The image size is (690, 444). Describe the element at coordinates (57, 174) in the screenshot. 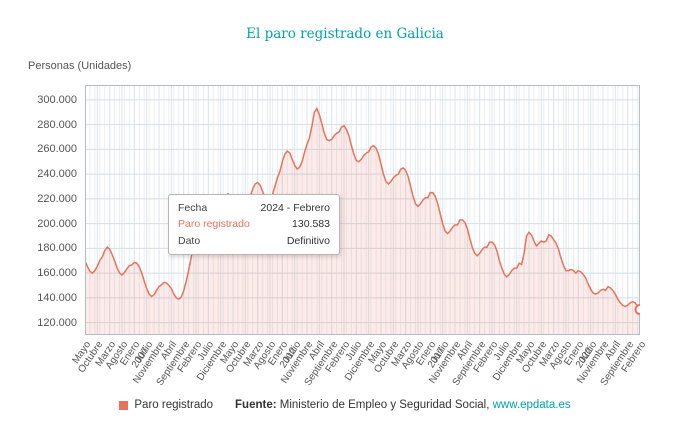

I see `y-tick-label: 240.000` at that location.